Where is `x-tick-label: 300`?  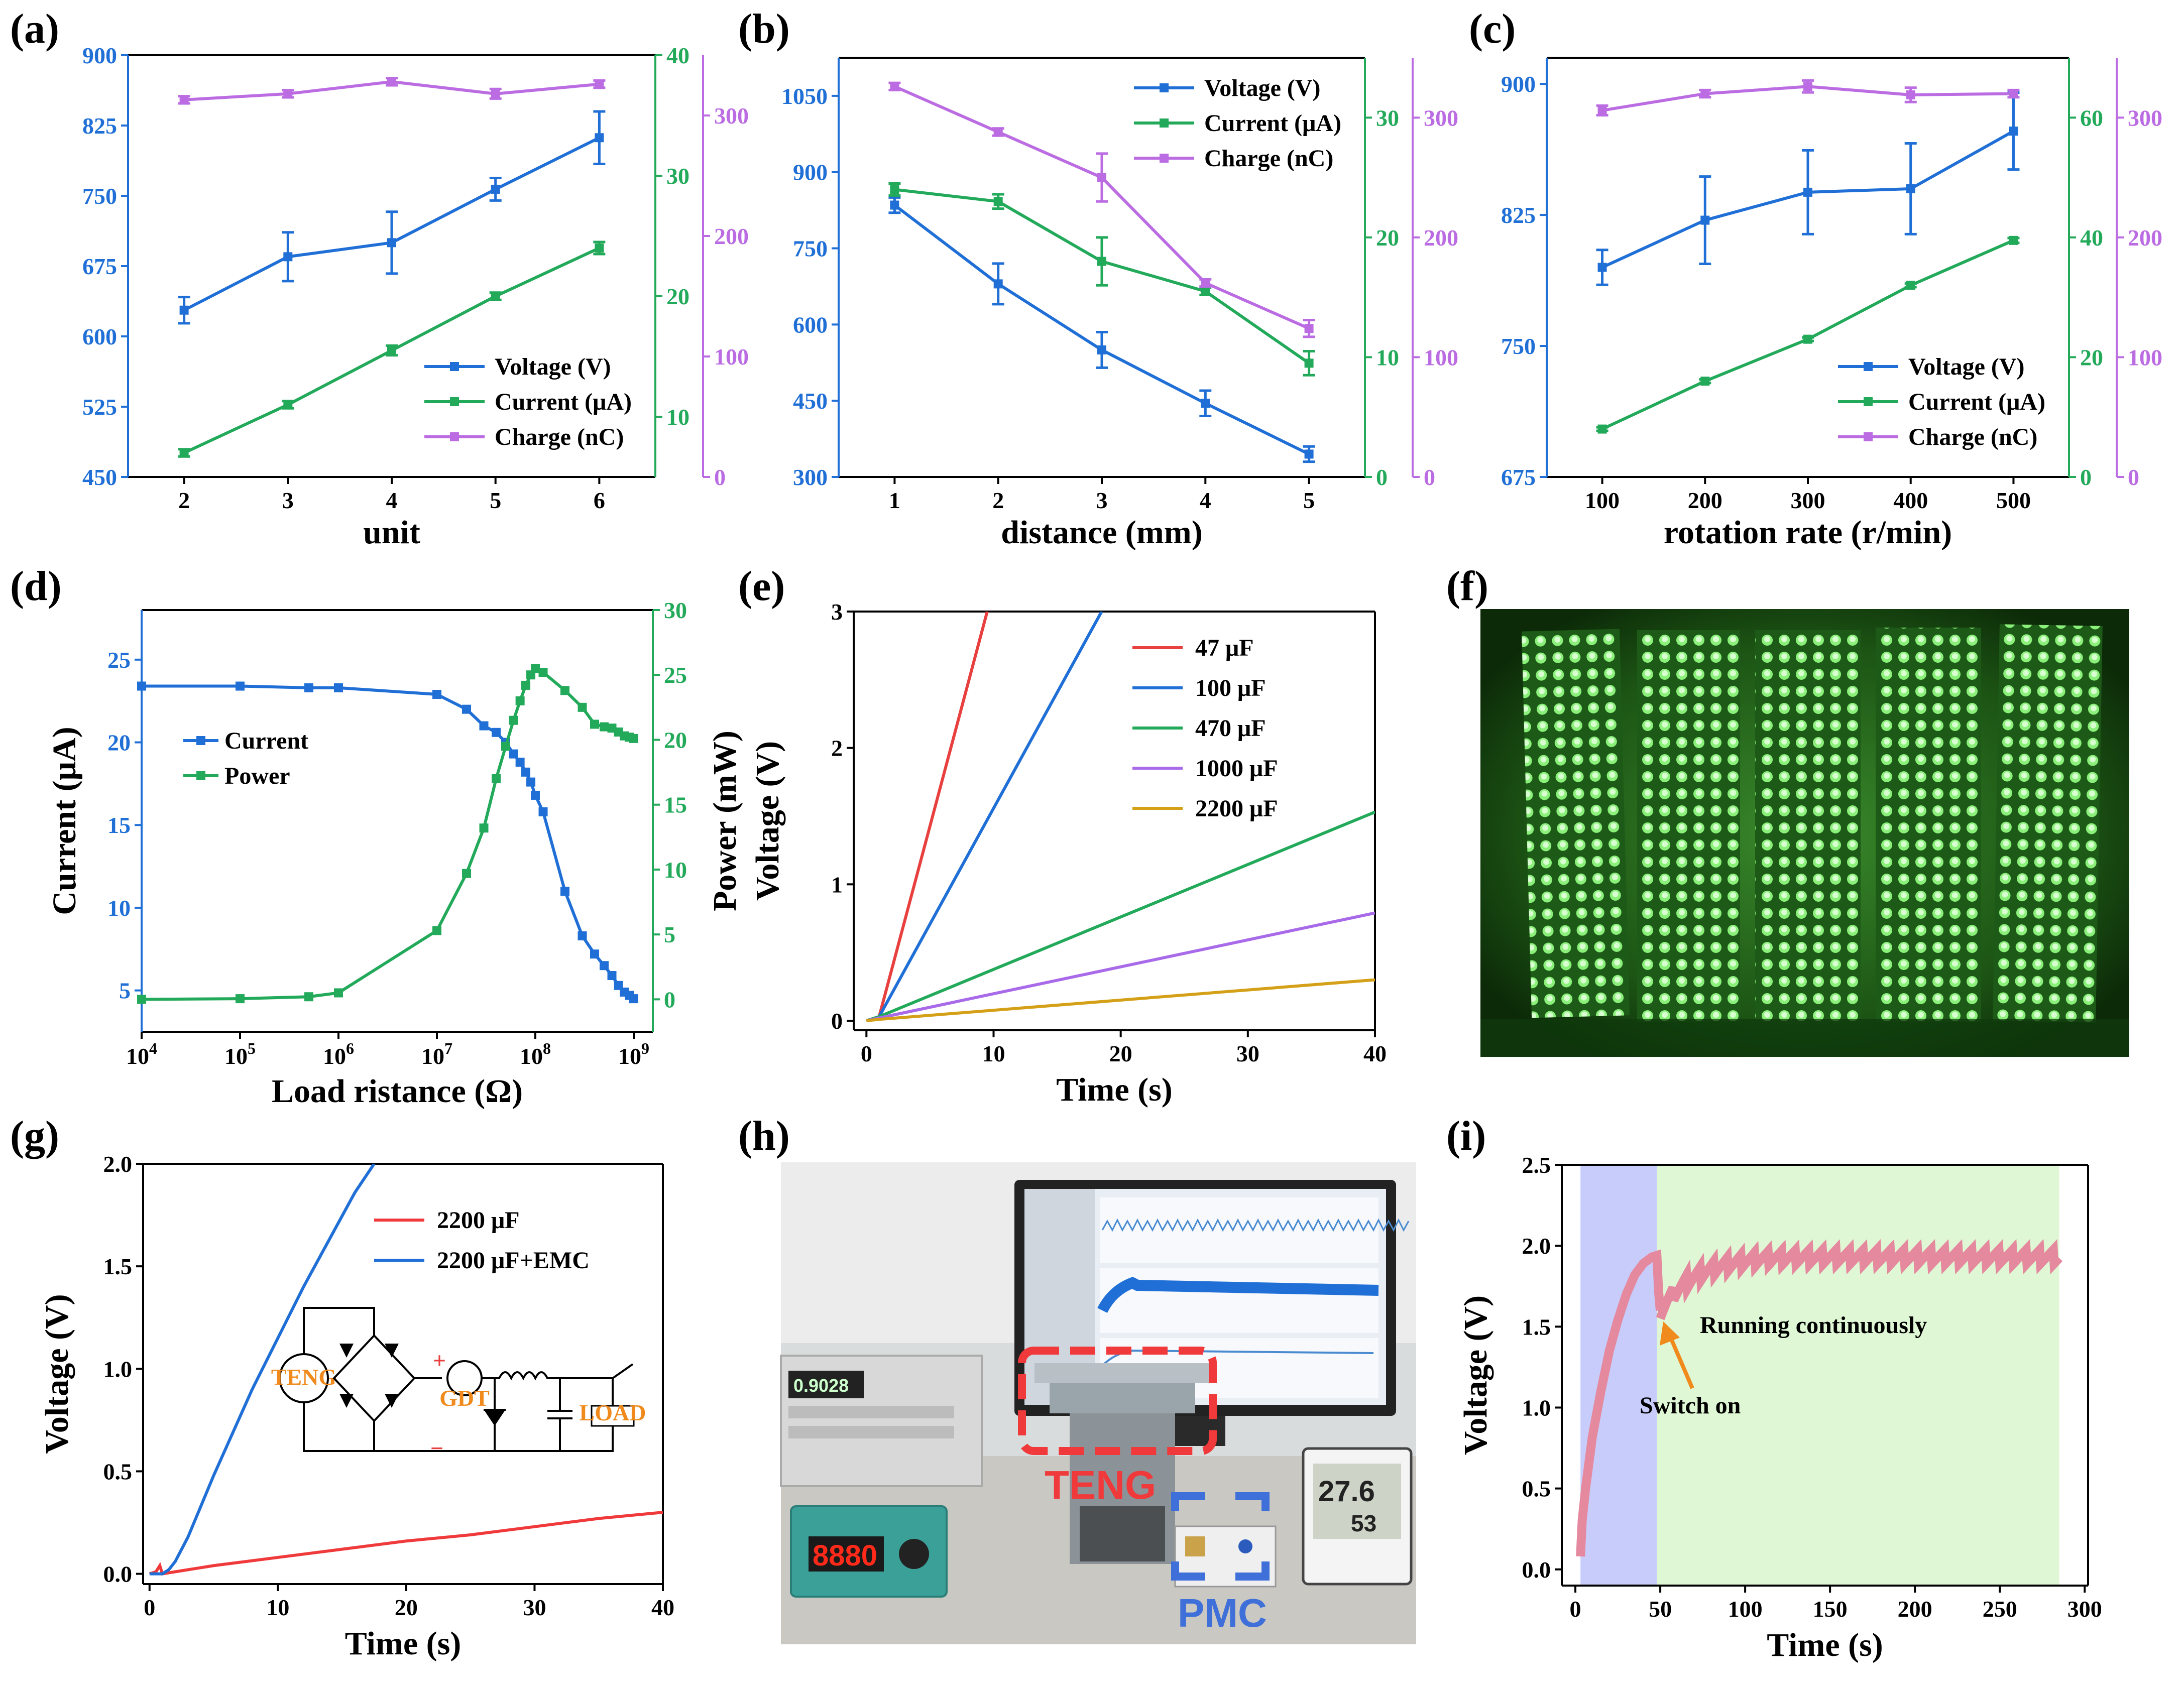 x-tick-label: 300 is located at coordinates (2084, 1609).